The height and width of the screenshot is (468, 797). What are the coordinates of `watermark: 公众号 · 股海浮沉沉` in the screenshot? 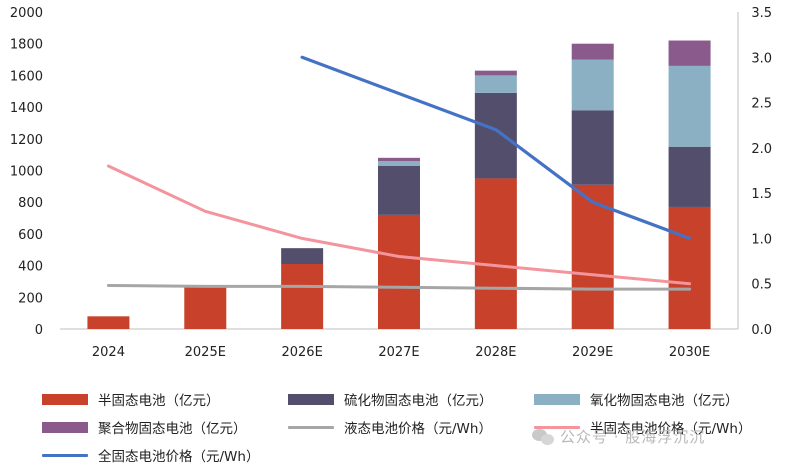 It's located at (618, 436).